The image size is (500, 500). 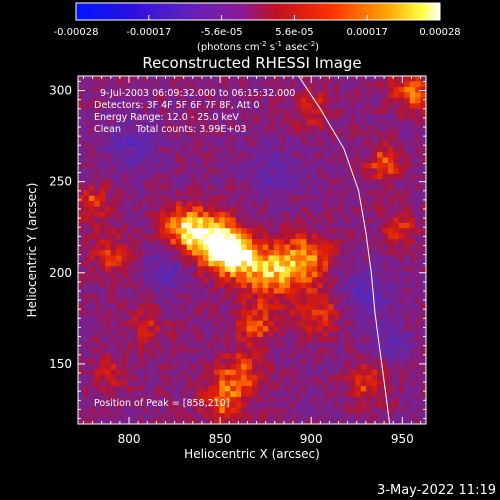 What do you see at coordinates (402, 439) in the screenshot?
I see `x-tick-label: 950` at bounding box center [402, 439].